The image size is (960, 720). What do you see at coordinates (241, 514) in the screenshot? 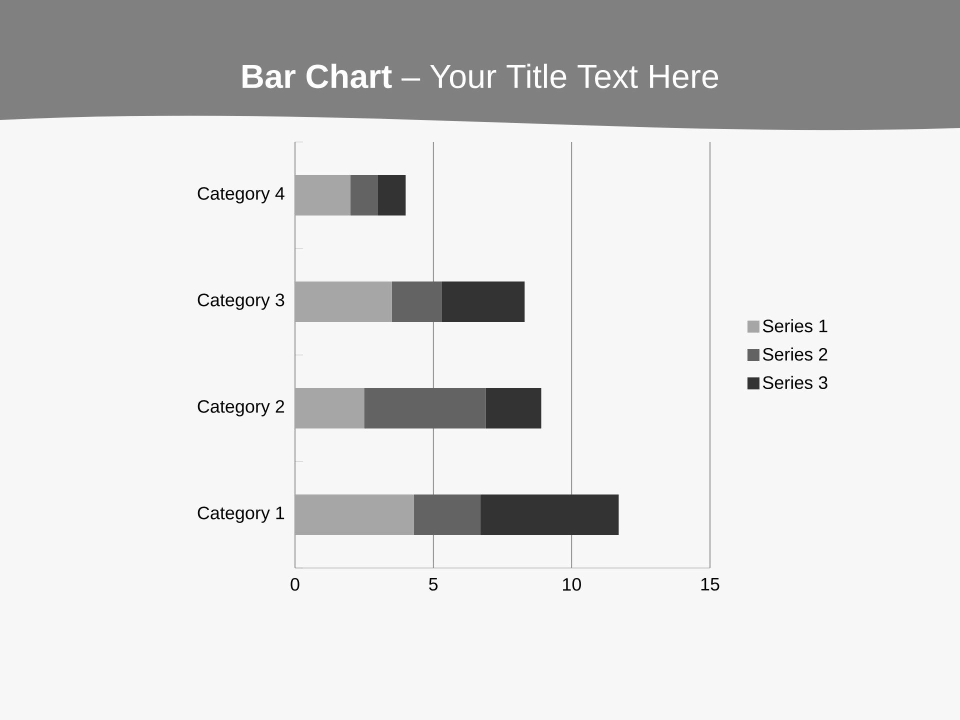
I see `y-tick-label: Category 1` at bounding box center [241, 514].